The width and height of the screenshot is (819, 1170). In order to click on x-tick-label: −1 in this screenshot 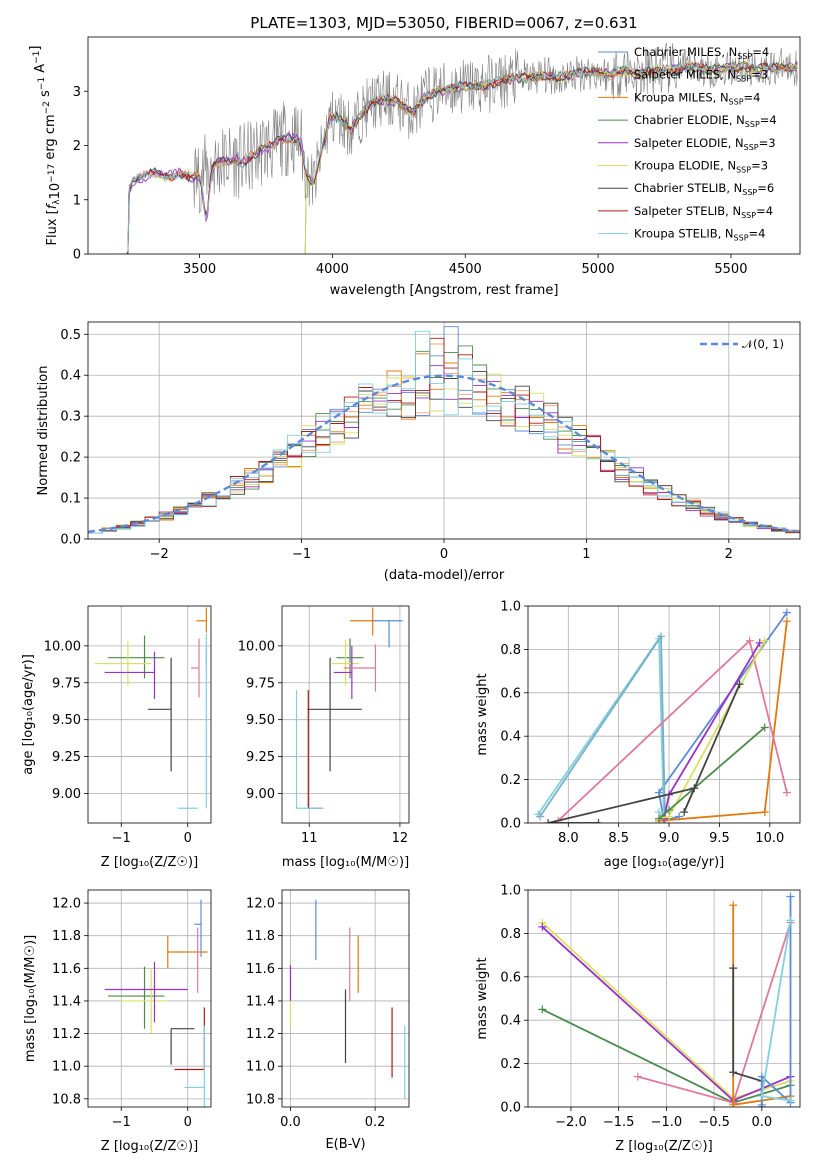, I will do `click(301, 554)`.